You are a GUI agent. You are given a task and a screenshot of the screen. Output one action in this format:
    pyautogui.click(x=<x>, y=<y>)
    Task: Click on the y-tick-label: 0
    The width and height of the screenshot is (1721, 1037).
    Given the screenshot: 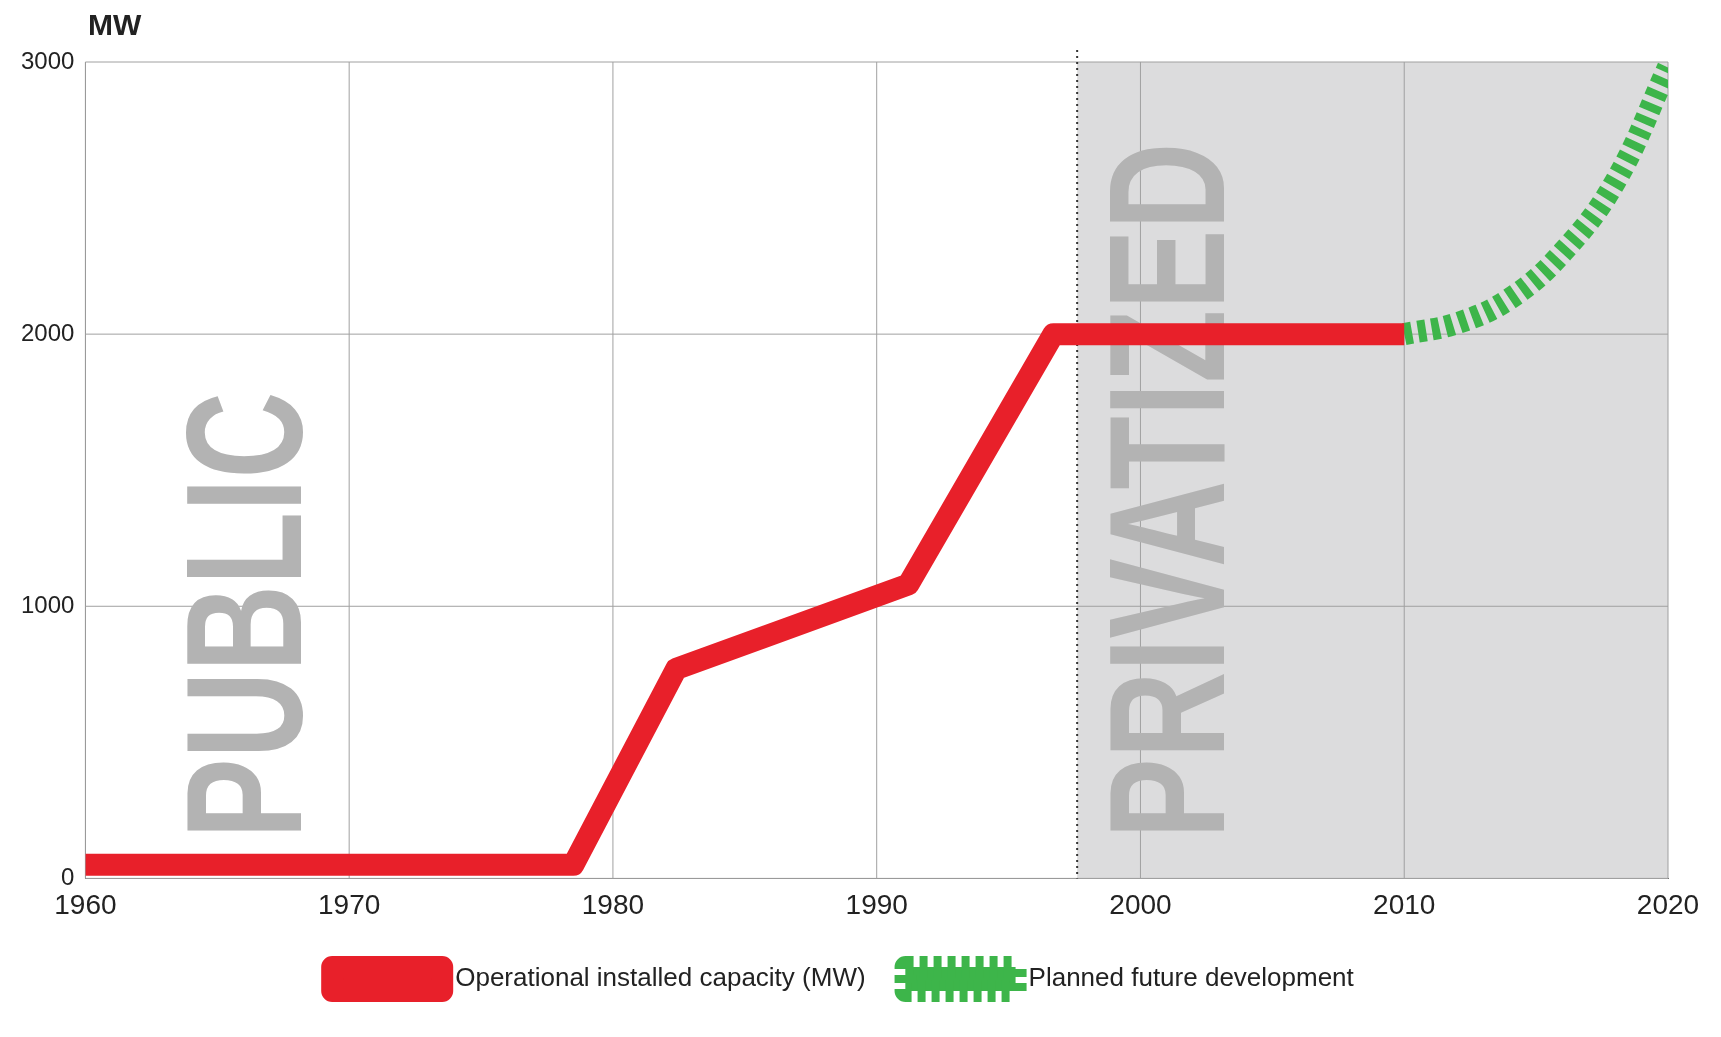 What is the action you would take?
    pyautogui.click(x=68, y=877)
    